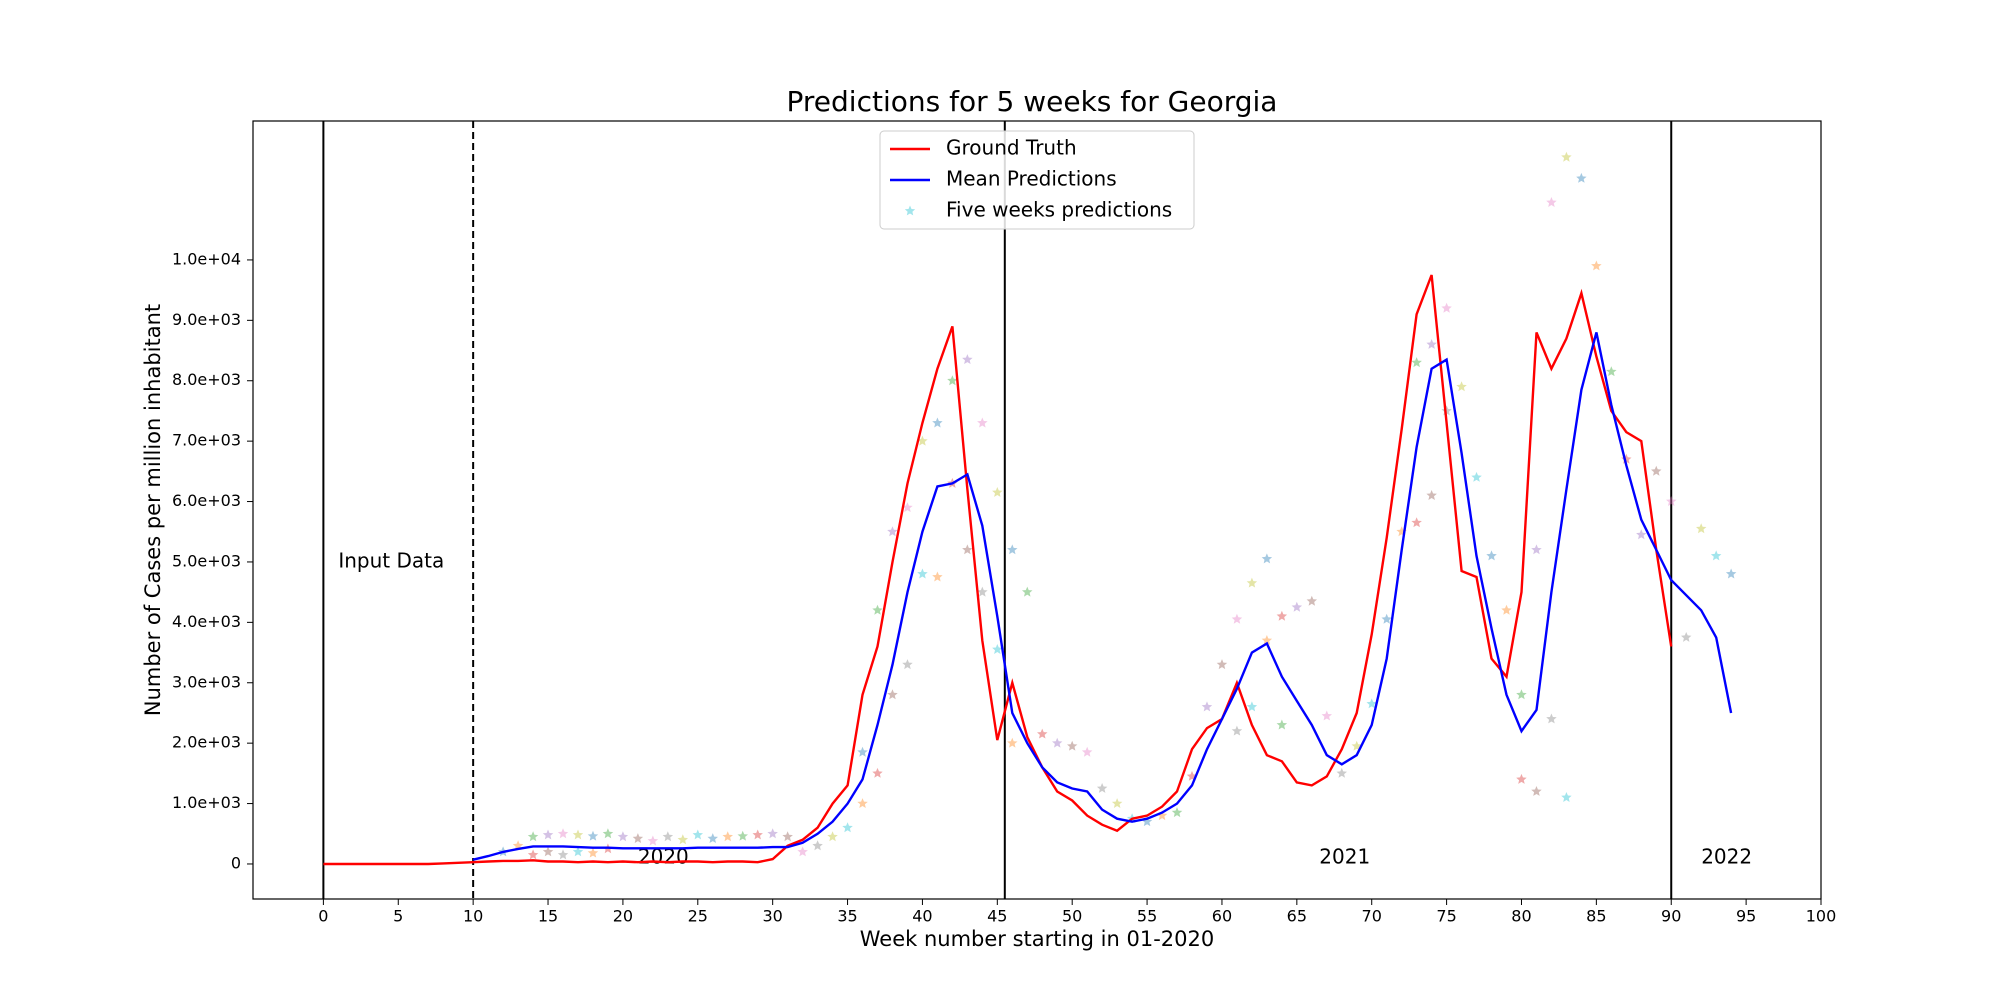  What do you see at coordinates (206, 742) in the screenshot?
I see `y-tick-label: 2.0e+03` at bounding box center [206, 742].